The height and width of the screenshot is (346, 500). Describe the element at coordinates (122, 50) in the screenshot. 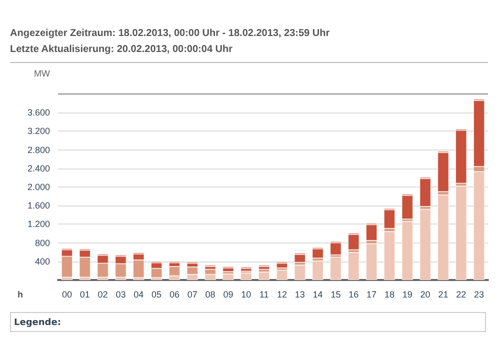

I see `chart-subtitle: Letzte Aktualisierung: 20.02.2013, 00:00:04 Uhr` at that location.